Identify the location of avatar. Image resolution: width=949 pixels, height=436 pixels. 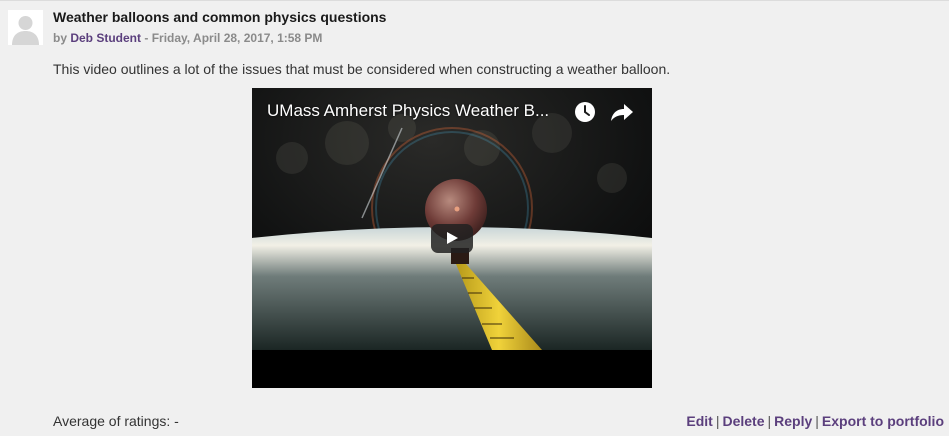
(25, 27).